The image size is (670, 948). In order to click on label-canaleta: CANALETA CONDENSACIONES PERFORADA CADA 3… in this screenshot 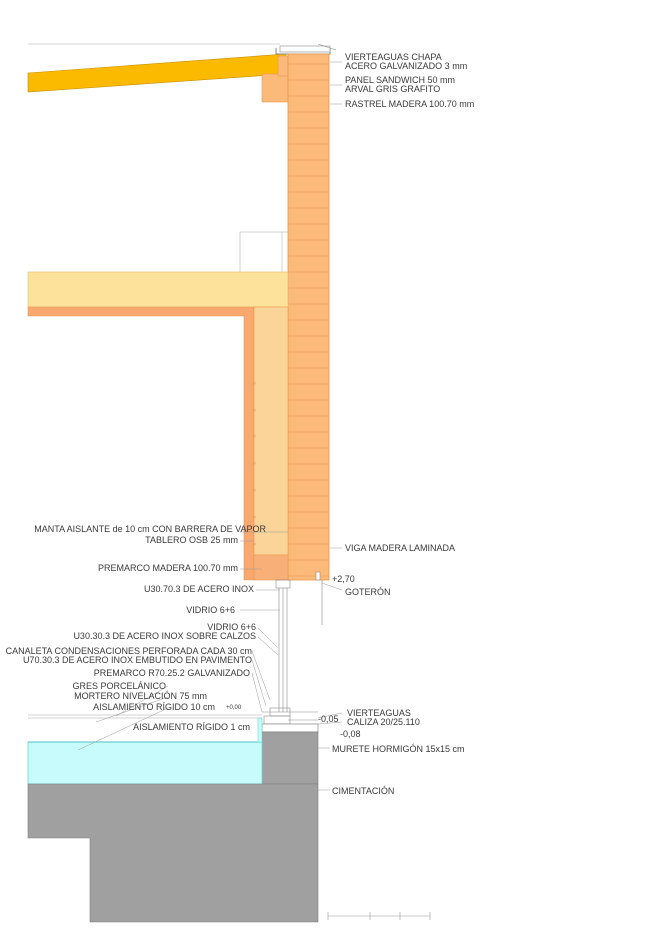, I will do `click(129, 651)`.